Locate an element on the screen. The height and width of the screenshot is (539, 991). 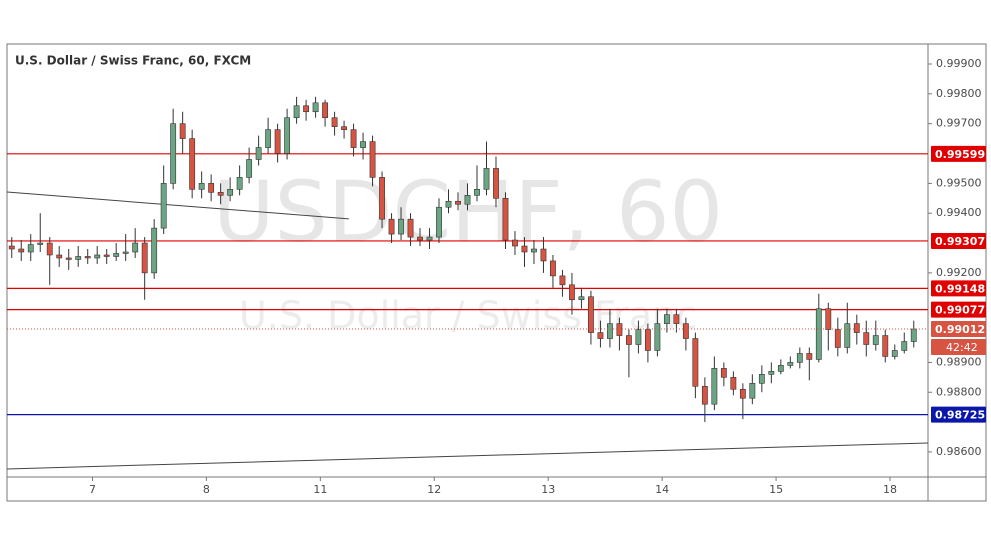
price-label: 0.99599 is located at coordinates (960, 154).